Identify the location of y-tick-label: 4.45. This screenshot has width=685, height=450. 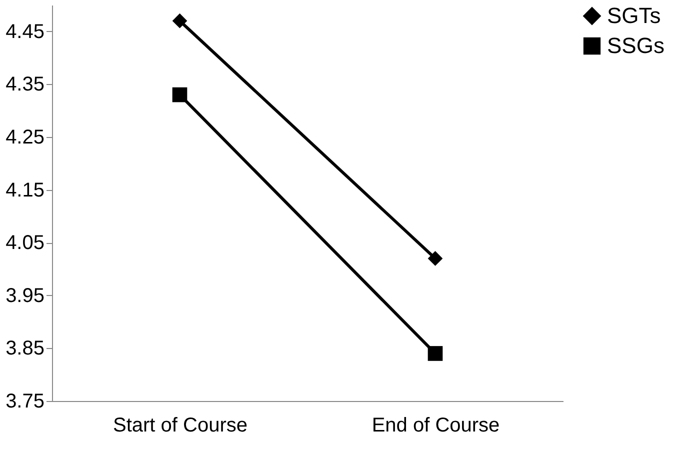
(25, 31).